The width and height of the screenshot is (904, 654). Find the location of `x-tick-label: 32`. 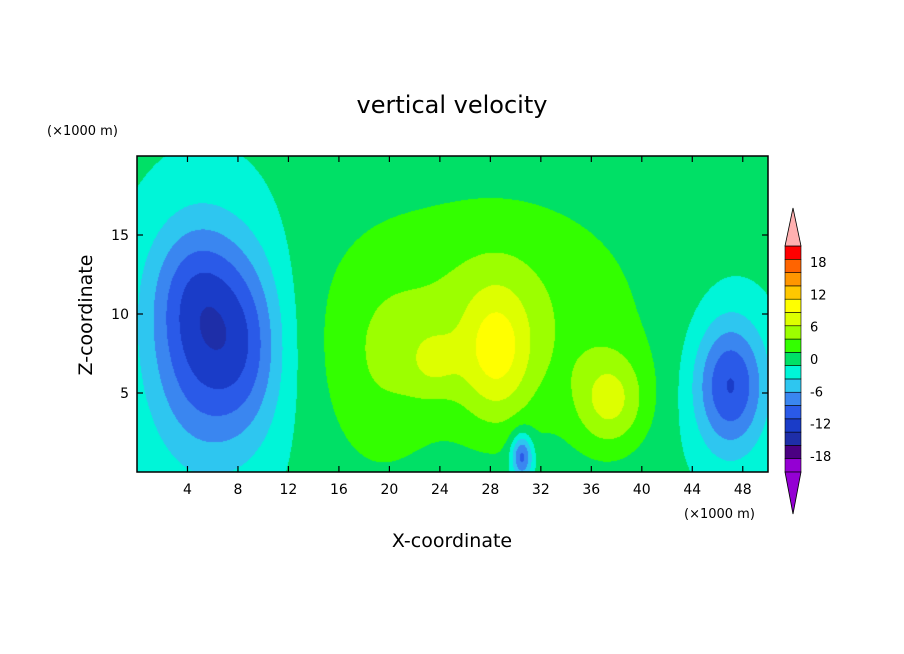

x-tick-label: 32 is located at coordinates (541, 490).